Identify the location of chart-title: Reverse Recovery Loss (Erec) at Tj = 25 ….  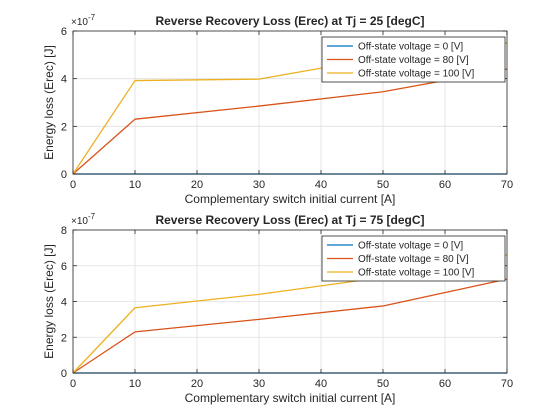
(289, 21).